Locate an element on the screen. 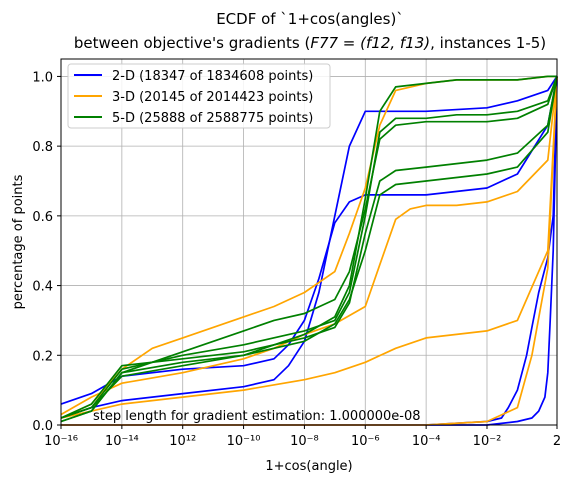 The image size is (572, 488). title-line2-prefix: between objective's gradients ( is located at coordinates (192, 43).